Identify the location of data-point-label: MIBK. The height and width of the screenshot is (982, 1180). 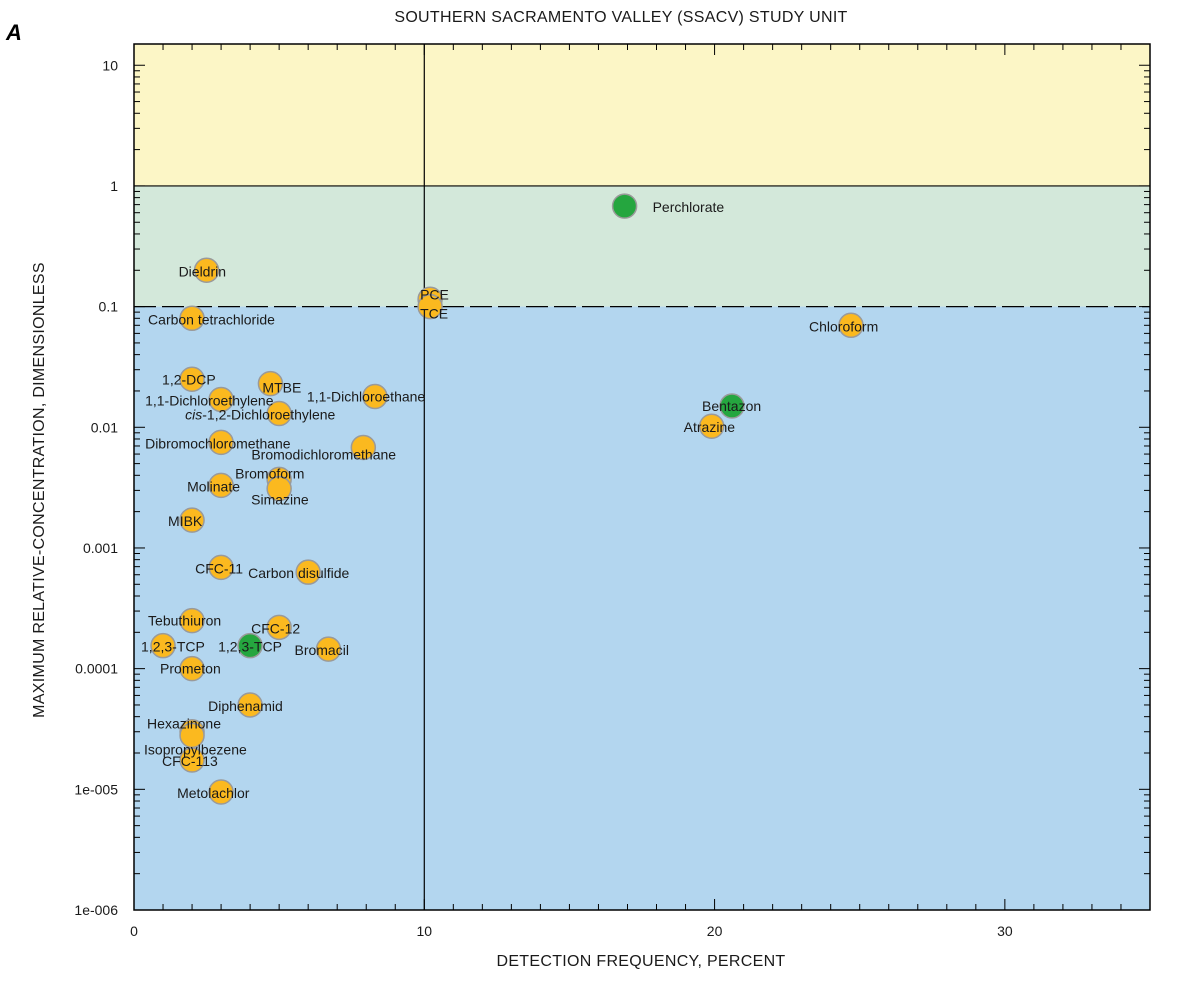
(185, 521).